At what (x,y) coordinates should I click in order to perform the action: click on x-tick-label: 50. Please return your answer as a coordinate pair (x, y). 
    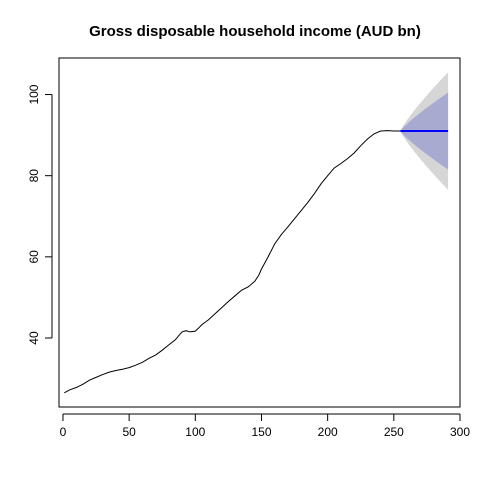
    Looking at the image, I should click on (129, 432).